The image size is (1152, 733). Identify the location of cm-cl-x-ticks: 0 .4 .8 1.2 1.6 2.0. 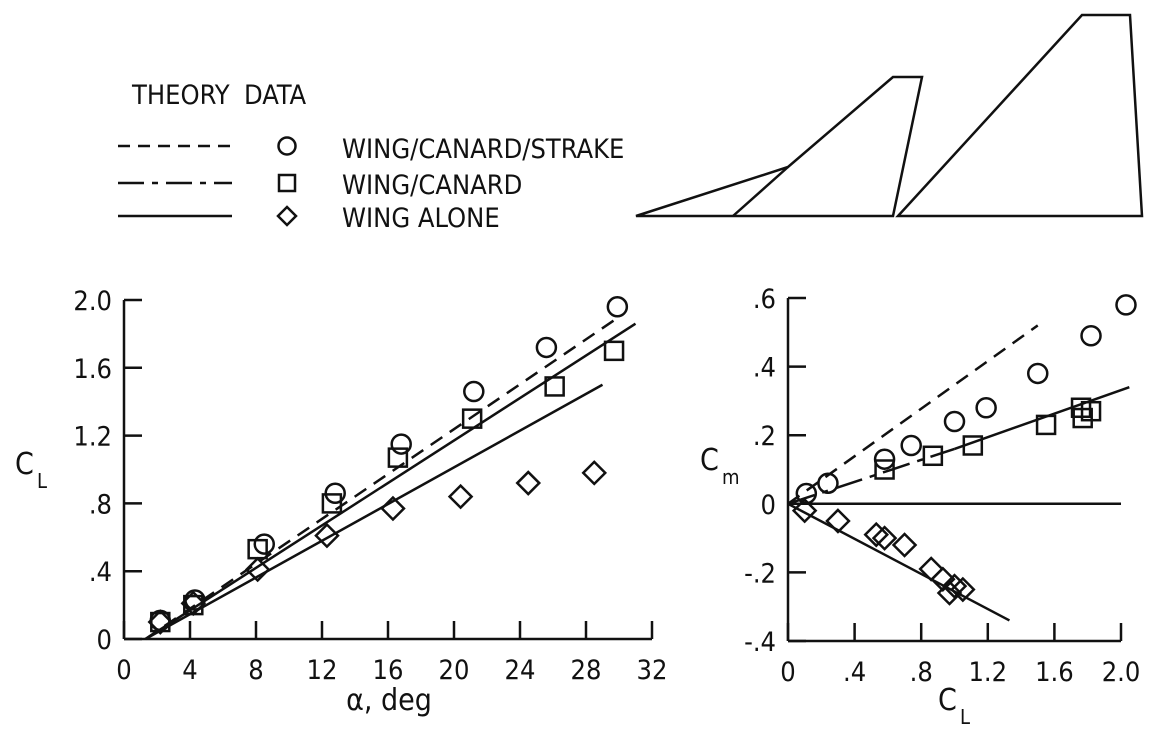
(960, 655).